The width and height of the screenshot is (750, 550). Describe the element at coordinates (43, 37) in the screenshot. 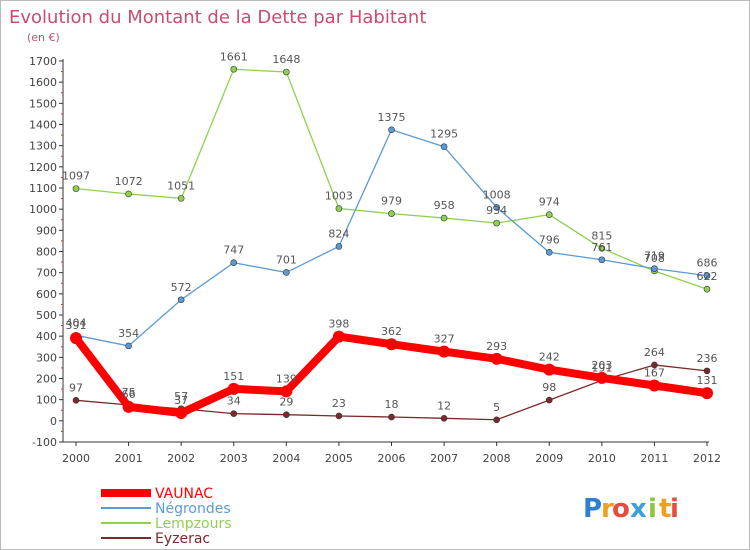

I see `chart-subtitle: (en €)` at that location.